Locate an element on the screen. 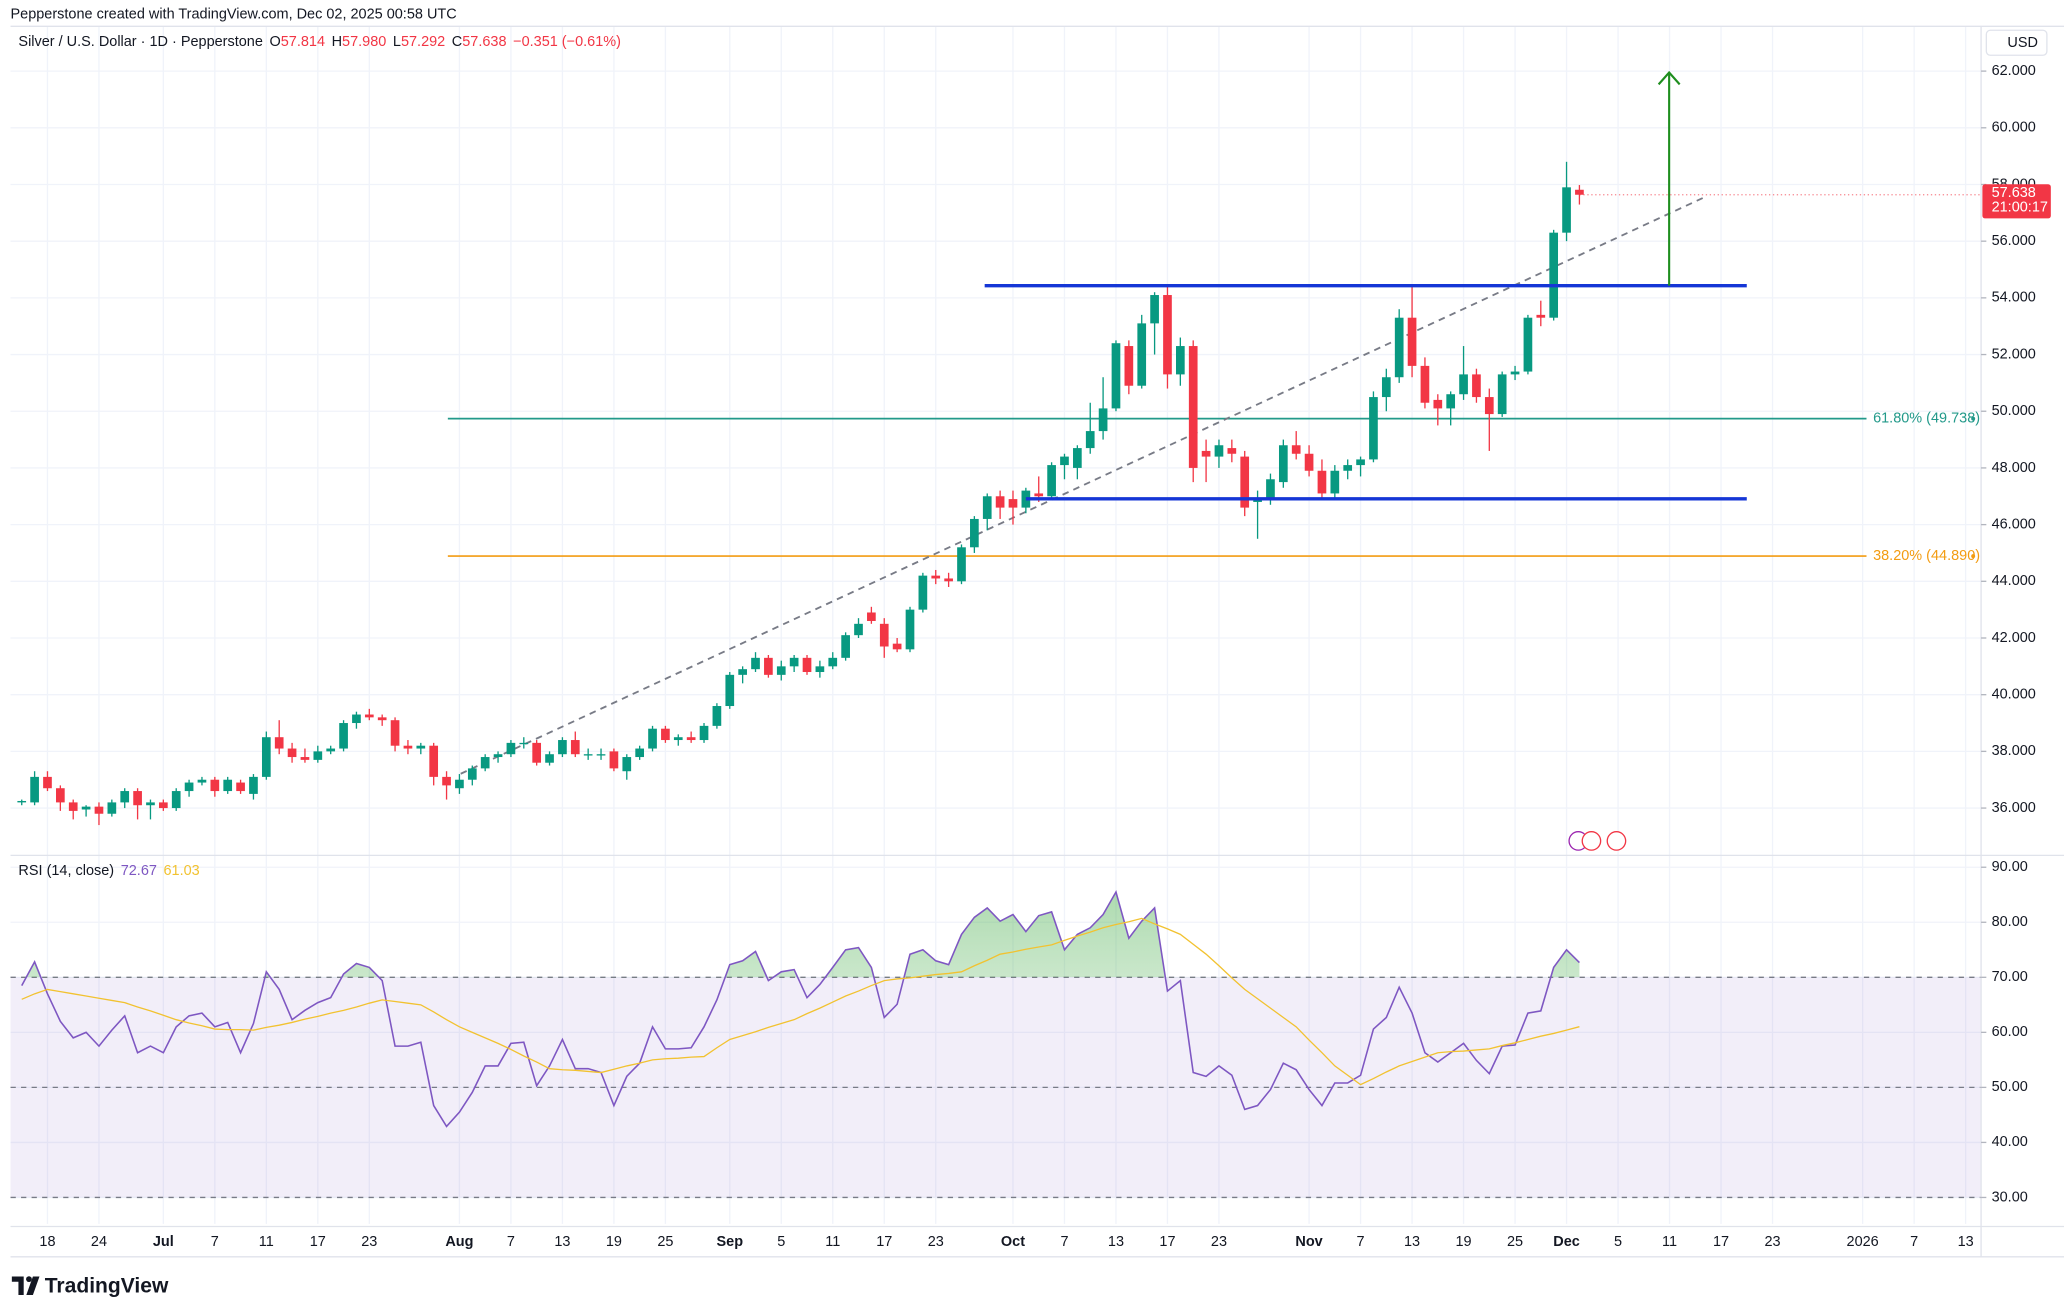 This screenshot has width=2064, height=1316. legend-ohlc-label: O is located at coordinates (274, 42).